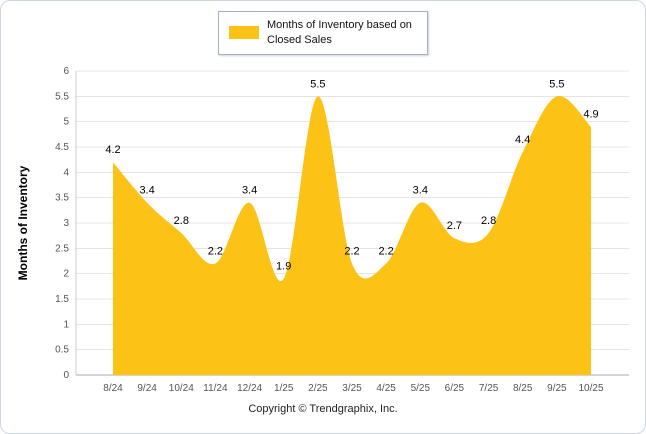  Describe the element at coordinates (215, 388) in the screenshot. I see `x-tick-label: 11/24` at that location.